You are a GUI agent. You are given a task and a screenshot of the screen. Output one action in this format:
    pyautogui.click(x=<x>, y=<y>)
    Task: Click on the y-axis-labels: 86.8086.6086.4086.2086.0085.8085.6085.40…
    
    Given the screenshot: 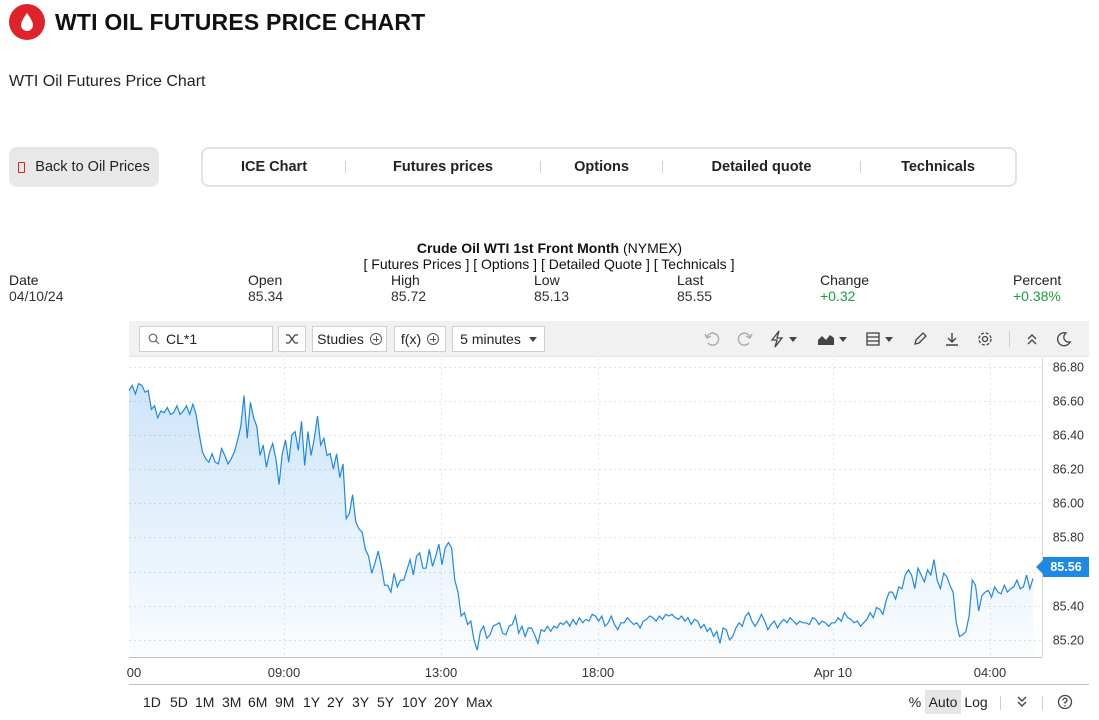 What is the action you would take?
    pyautogui.click(x=1068, y=504)
    